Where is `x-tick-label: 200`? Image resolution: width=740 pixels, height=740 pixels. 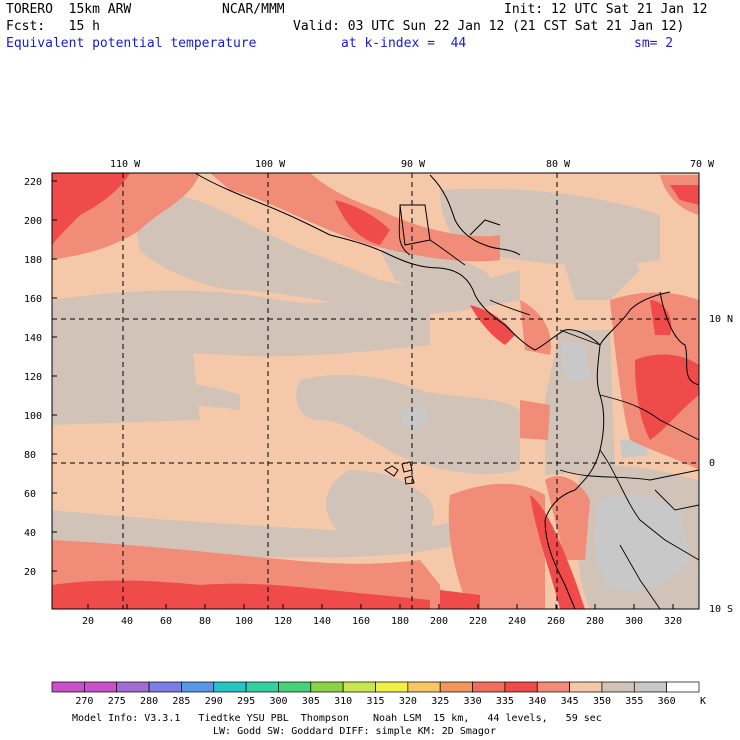 x-tick-label: 200 is located at coordinates (439, 621).